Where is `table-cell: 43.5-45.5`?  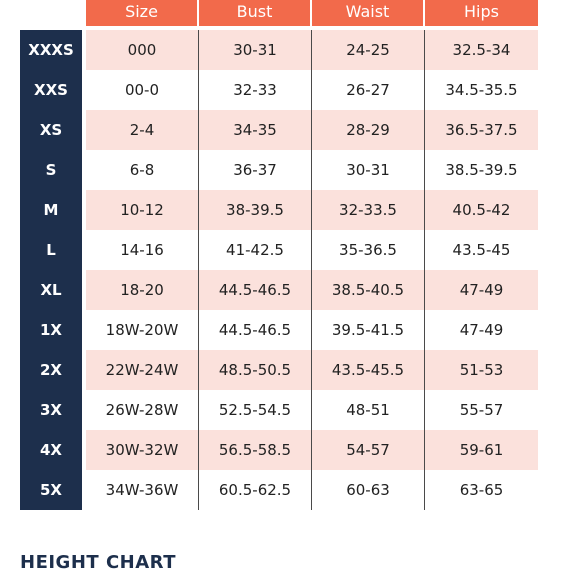
table-cell: 43.5-45.5 is located at coordinates (368, 370).